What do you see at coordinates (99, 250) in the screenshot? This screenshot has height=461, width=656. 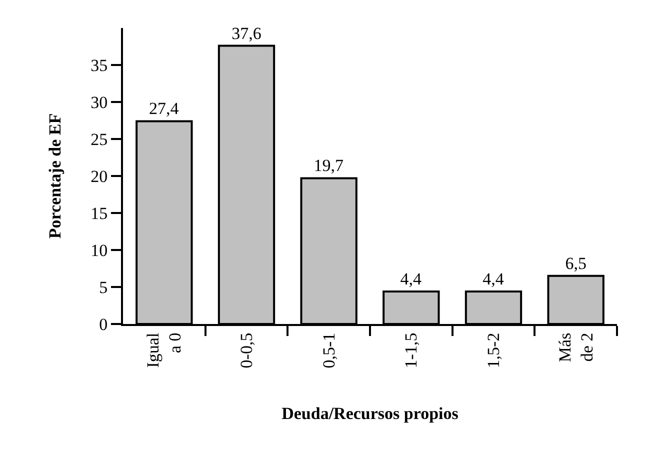 I see `y-tick-label: 10` at bounding box center [99, 250].